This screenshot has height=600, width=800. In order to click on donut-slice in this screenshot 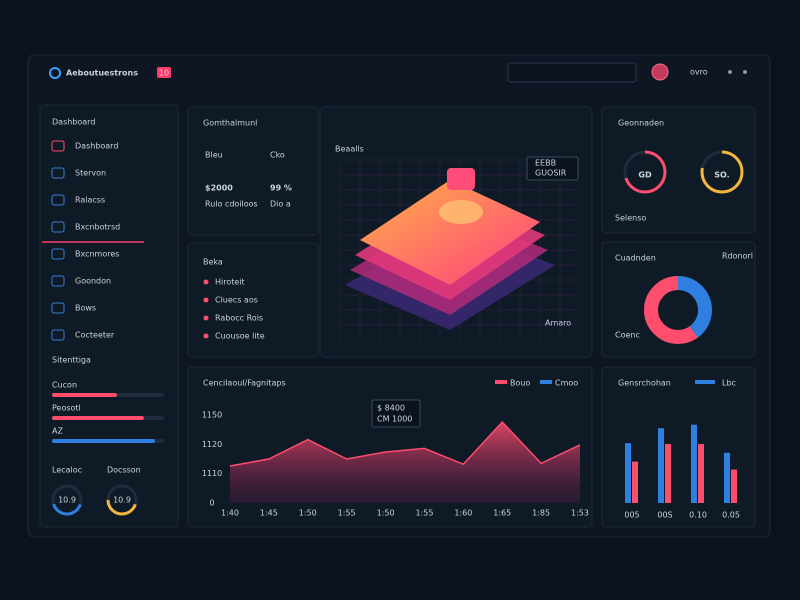, I will do `click(678, 310)`.